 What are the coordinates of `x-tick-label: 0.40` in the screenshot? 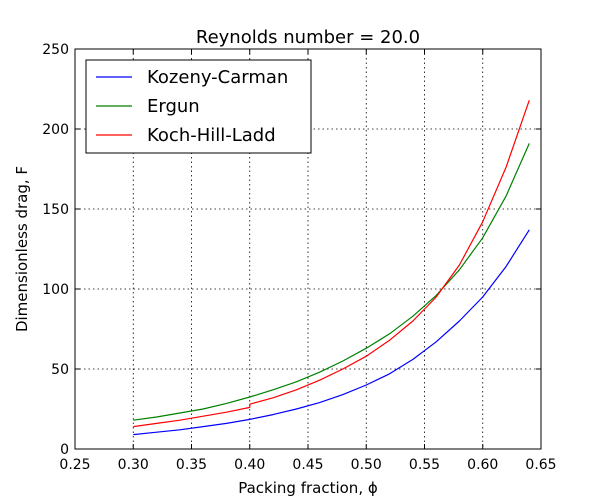 It's located at (249, 465).